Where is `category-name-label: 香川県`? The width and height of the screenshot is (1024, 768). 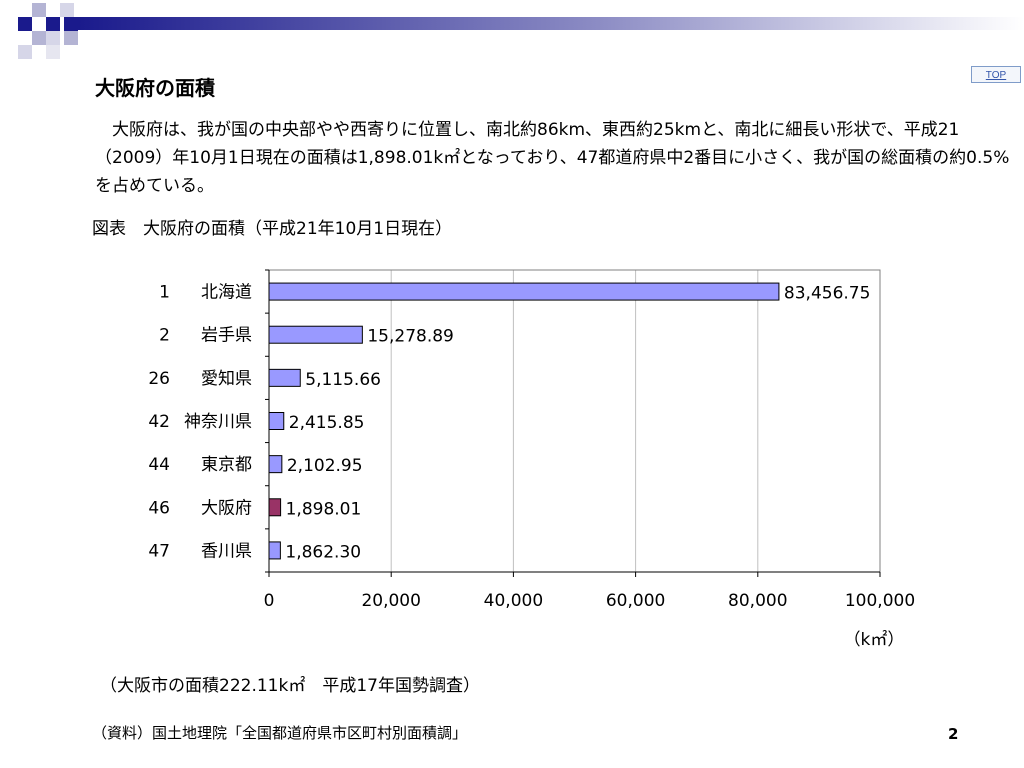 category-name-label: 香川県 is located at coordinates (226, 551).